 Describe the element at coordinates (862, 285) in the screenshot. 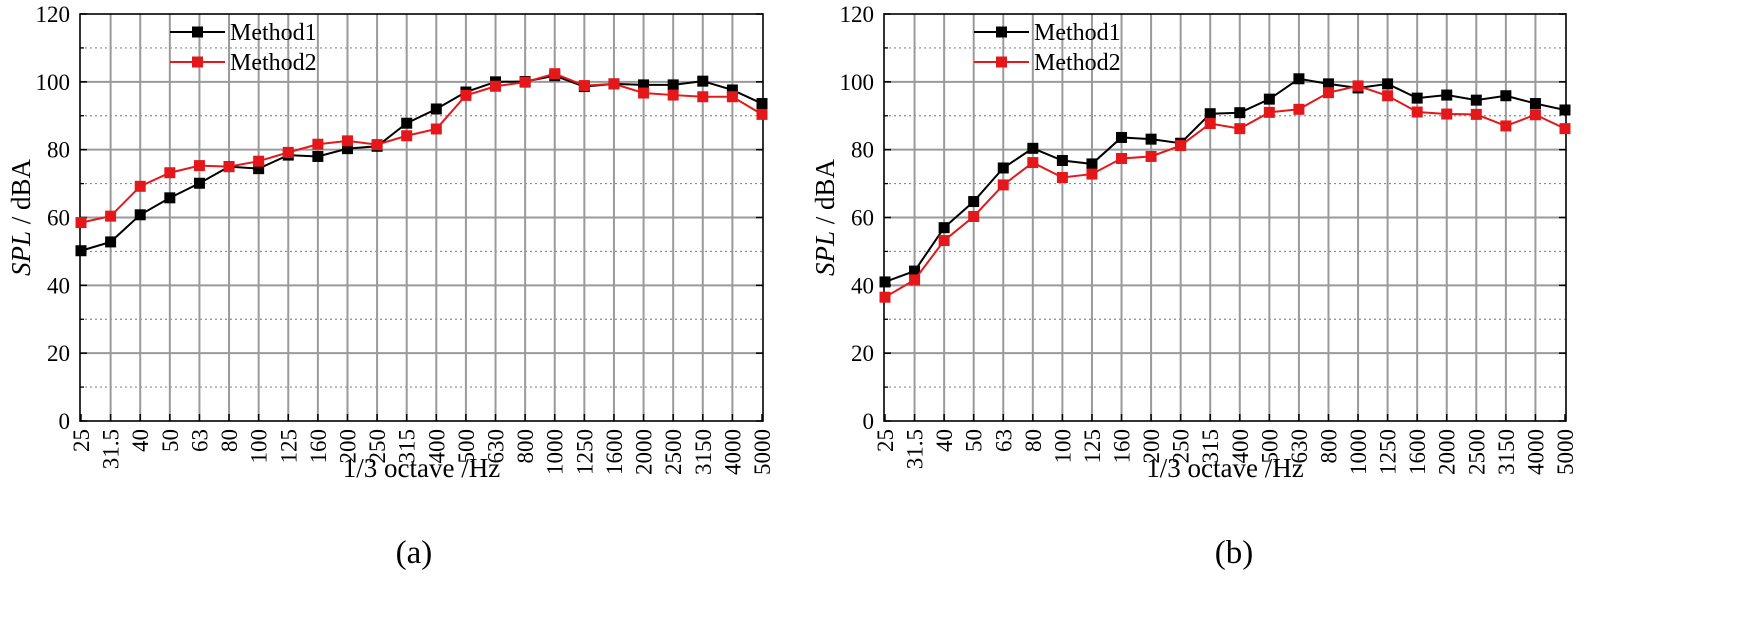

I see `y-tick-label: 40` at that location.